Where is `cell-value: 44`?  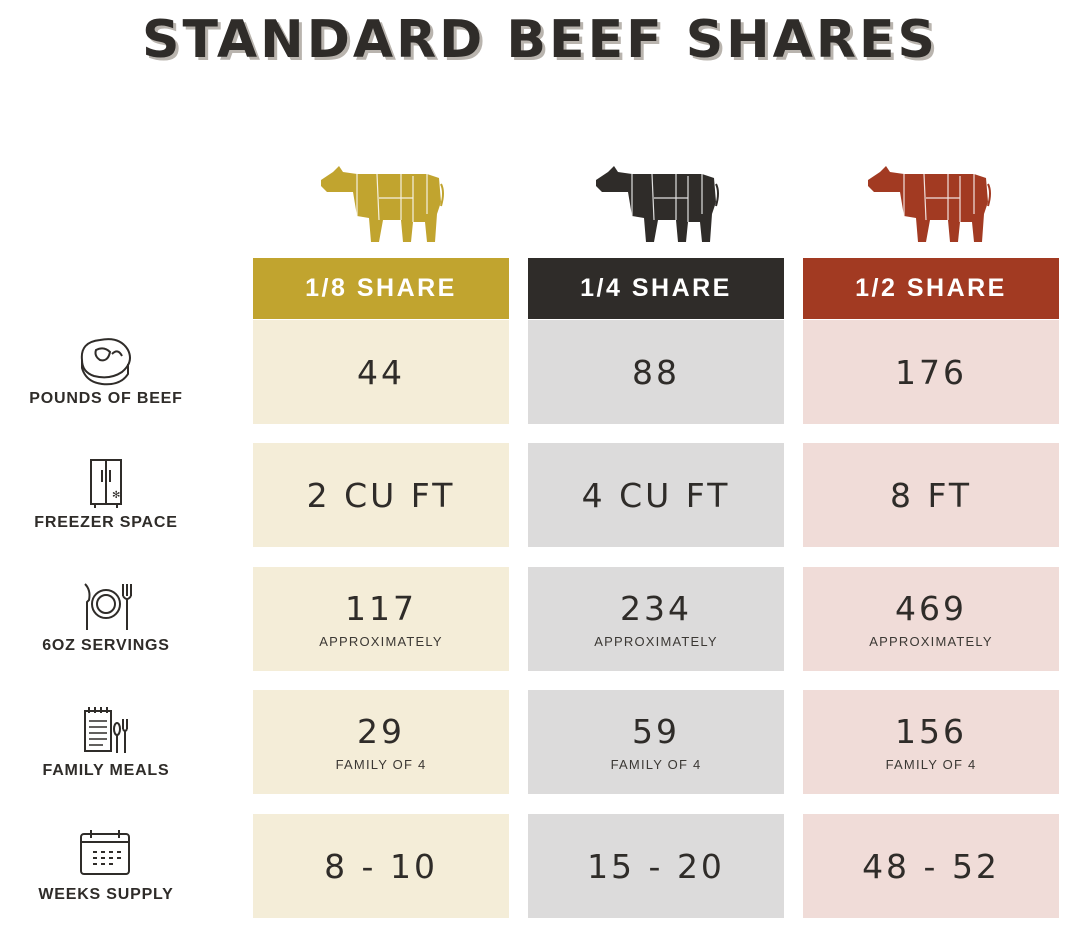 cell-value: 44 is located at coordinates (381, 372).